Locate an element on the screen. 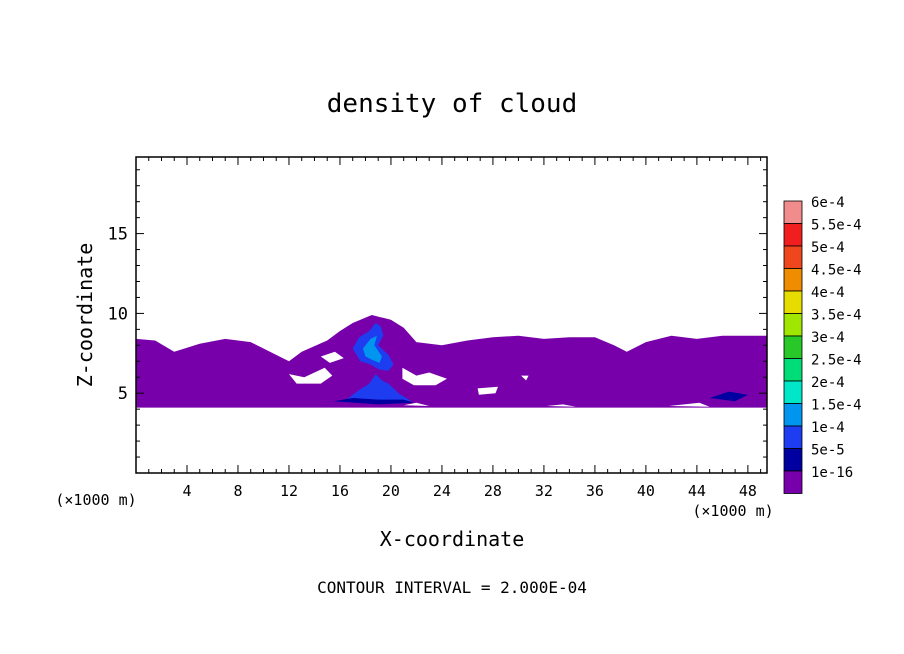 The image size is (904, 654). colorbar-label: 3e-4 is located at coordinates (828, 338).